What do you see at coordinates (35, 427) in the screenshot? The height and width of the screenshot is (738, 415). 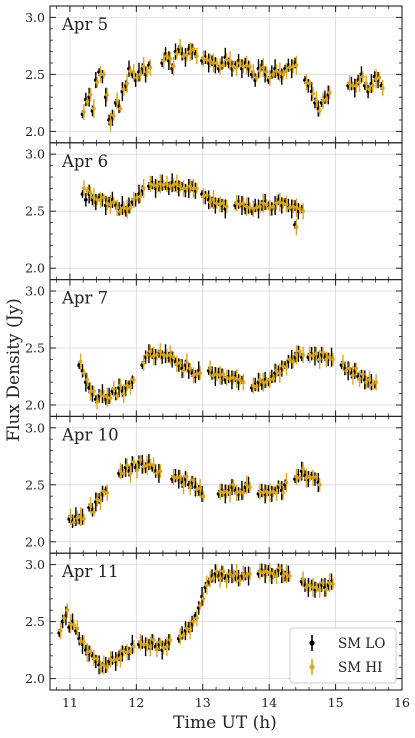 I see `y-tick-label: 3.0` at bounding box center [35, 427].